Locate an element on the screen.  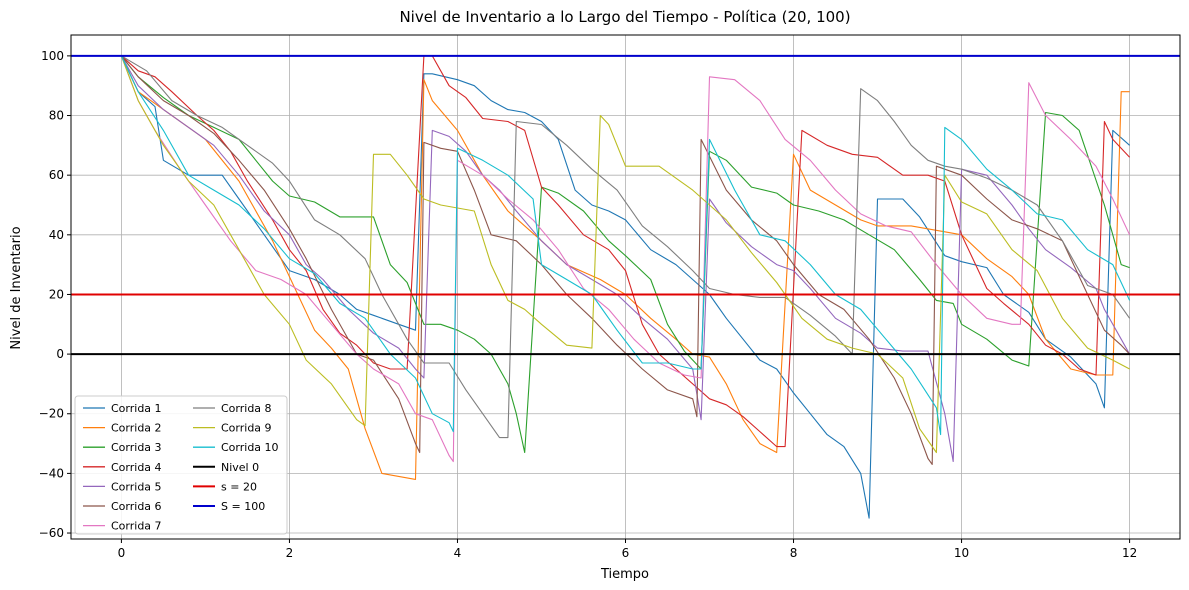
x-tick-label: 8 is located at coordinates (794, 553).